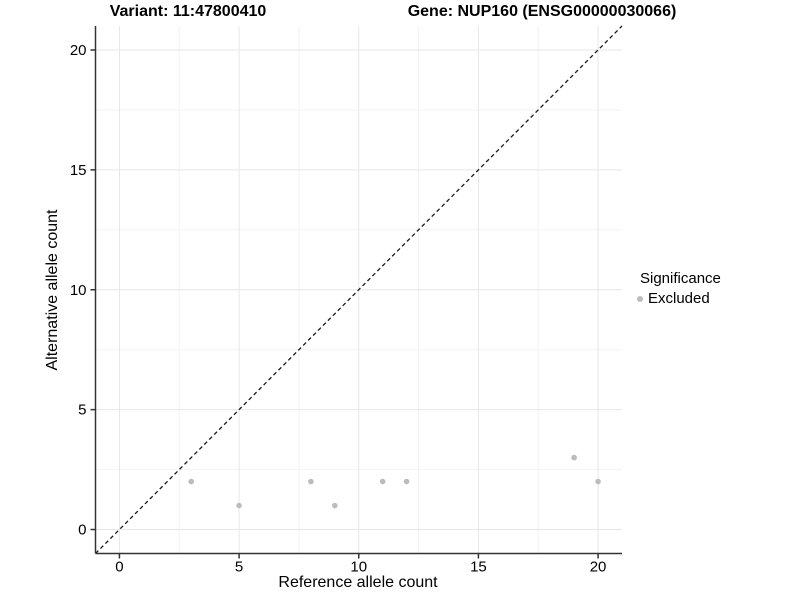 The height and width of the screenshot is (600, 800). What do you see at coordinates (78, 170) in the screenshot?
I see `y-tick-label: 15` at bounding box center [78, 170].